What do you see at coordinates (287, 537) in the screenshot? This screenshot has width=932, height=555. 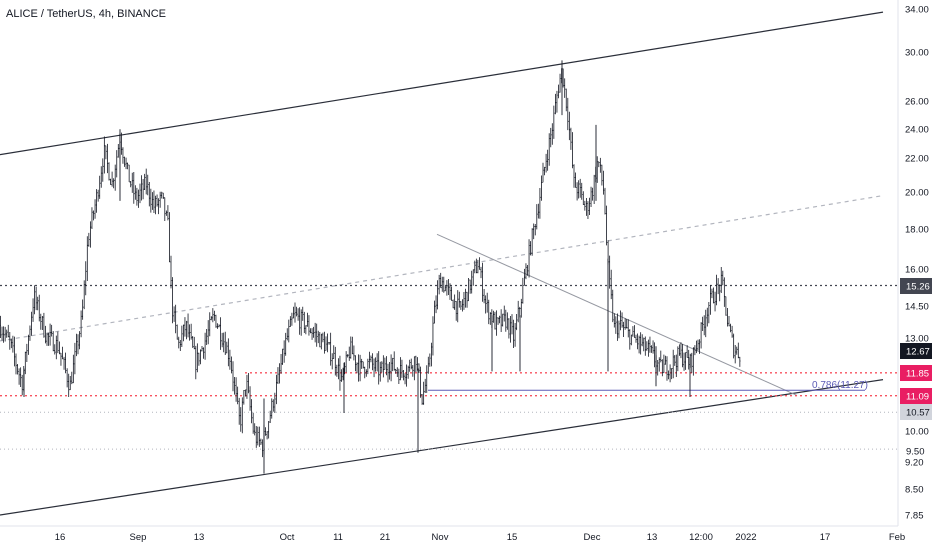 I see `time-axis-tick: Oct` at bounding box center [287, 537].